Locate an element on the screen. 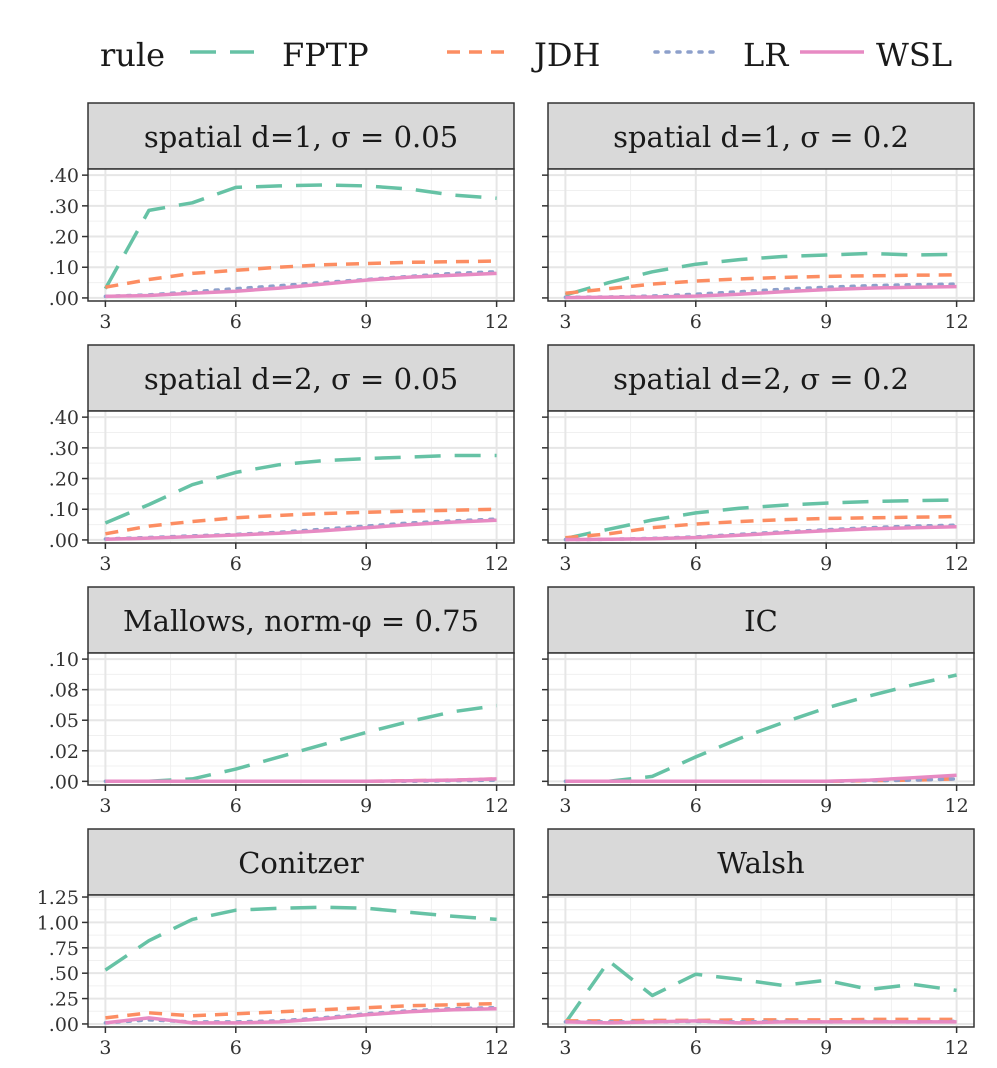  panel-title: Mallows, norm-φ = 0.75 is located at coordinates (301, 621).